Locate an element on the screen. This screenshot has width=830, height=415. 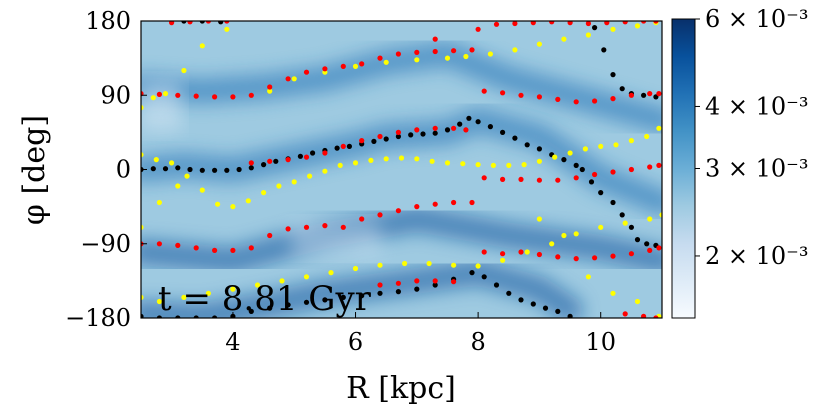
y-axis: 180 90 0 −90 −180 is located at coordinates (106, 169).